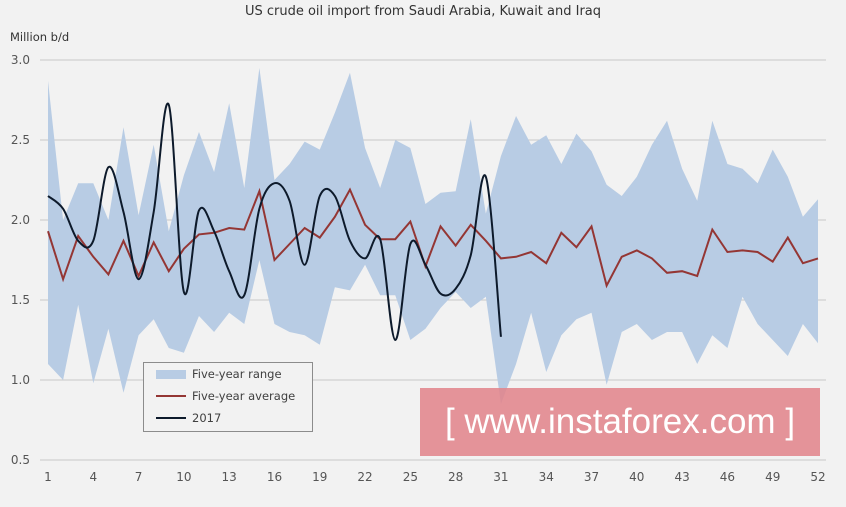 The image size is (846, 507). I want to click on y-tick-label: 2.5, so click(20, 140).